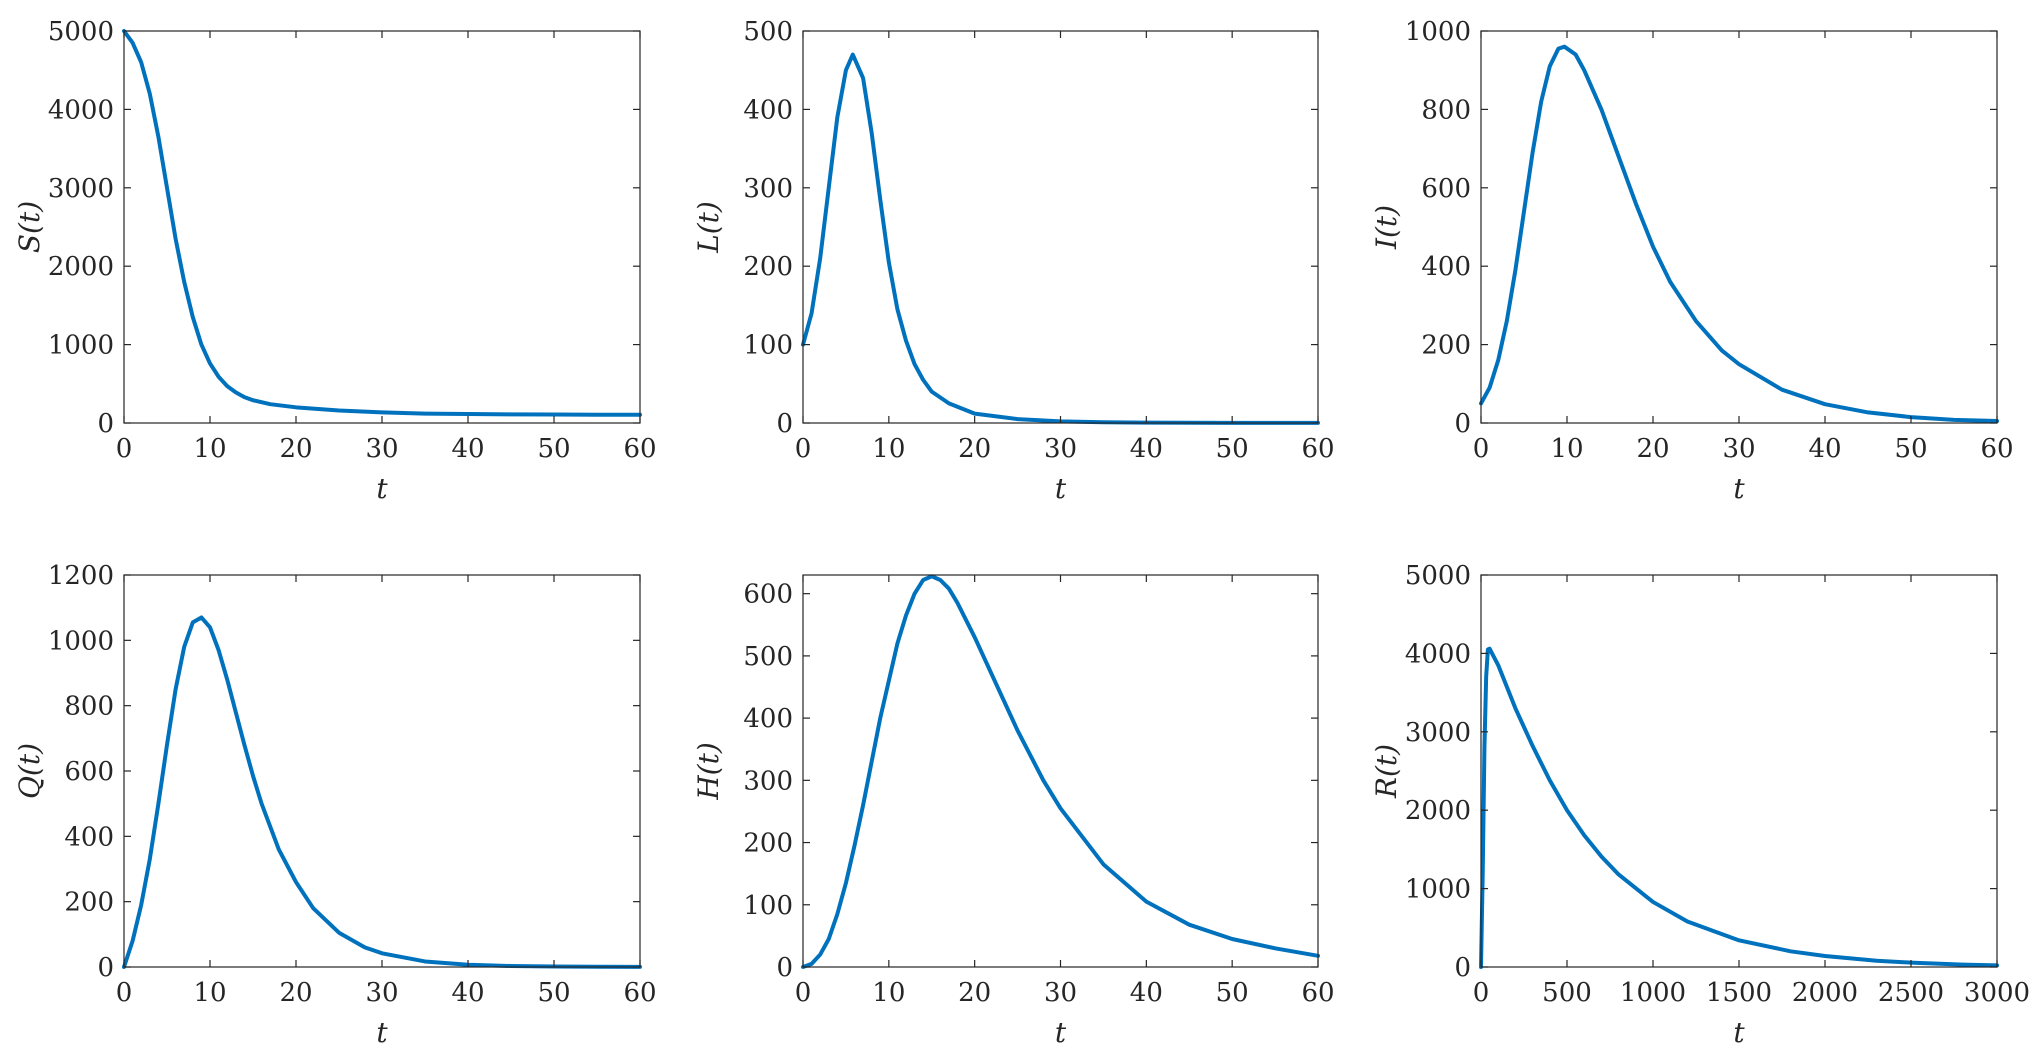 Image resolution: width=2037 pixels, height=1060 pixels. I want to click on x-tick-label: 2500, so click(1911, 993).